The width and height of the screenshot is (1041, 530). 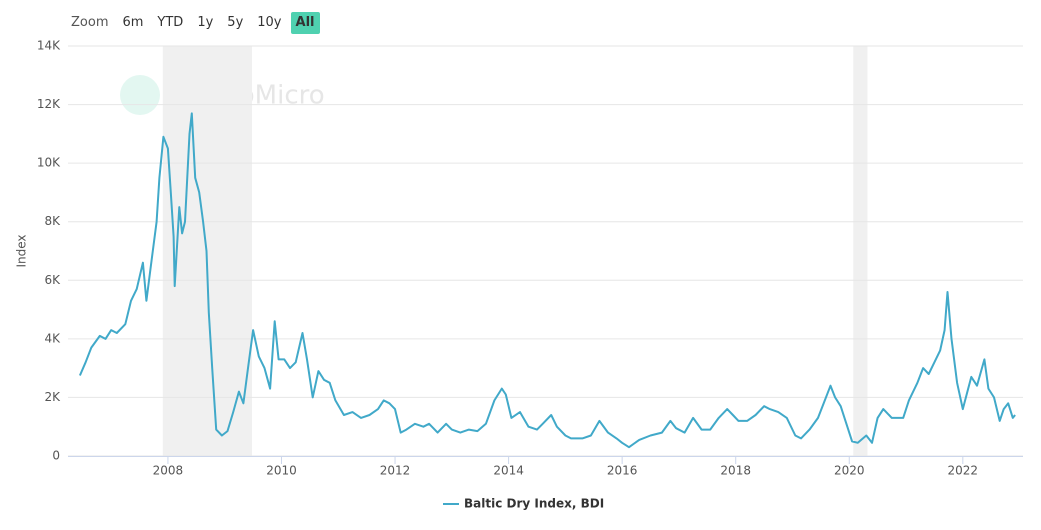 I want to click on x-tick-label: 2008, so click(x=168, y=471).